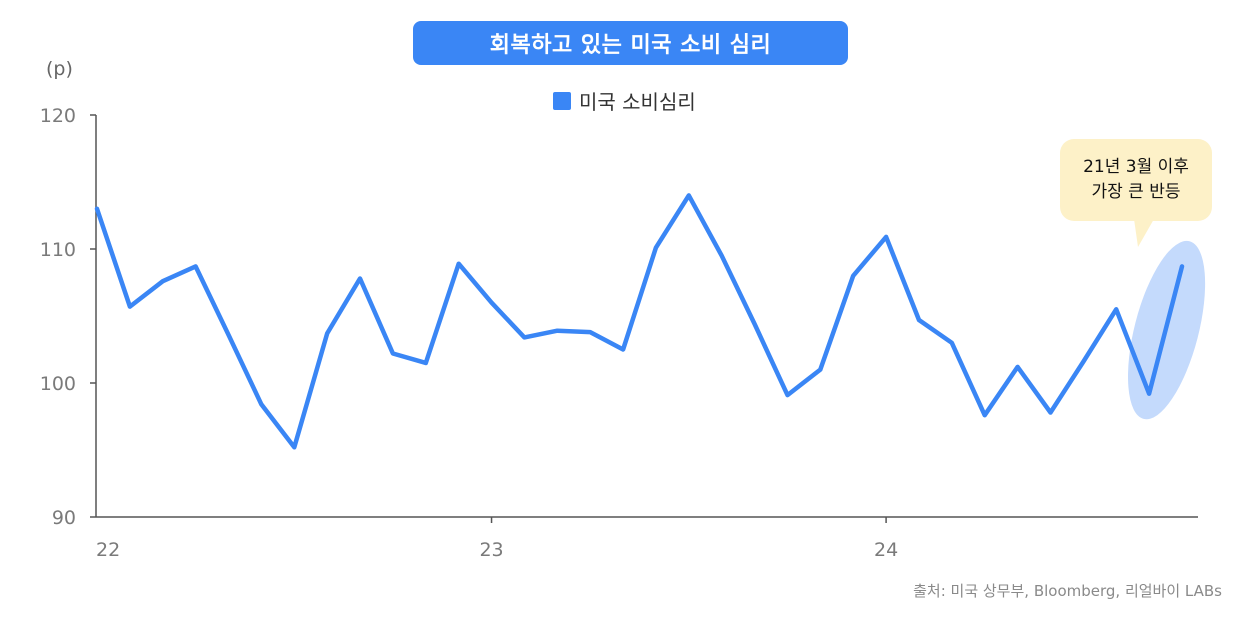 The width and height of the screenshot is (1260, 622). I want to click on legend-label: 미국 소비심리, so click(637, 102).